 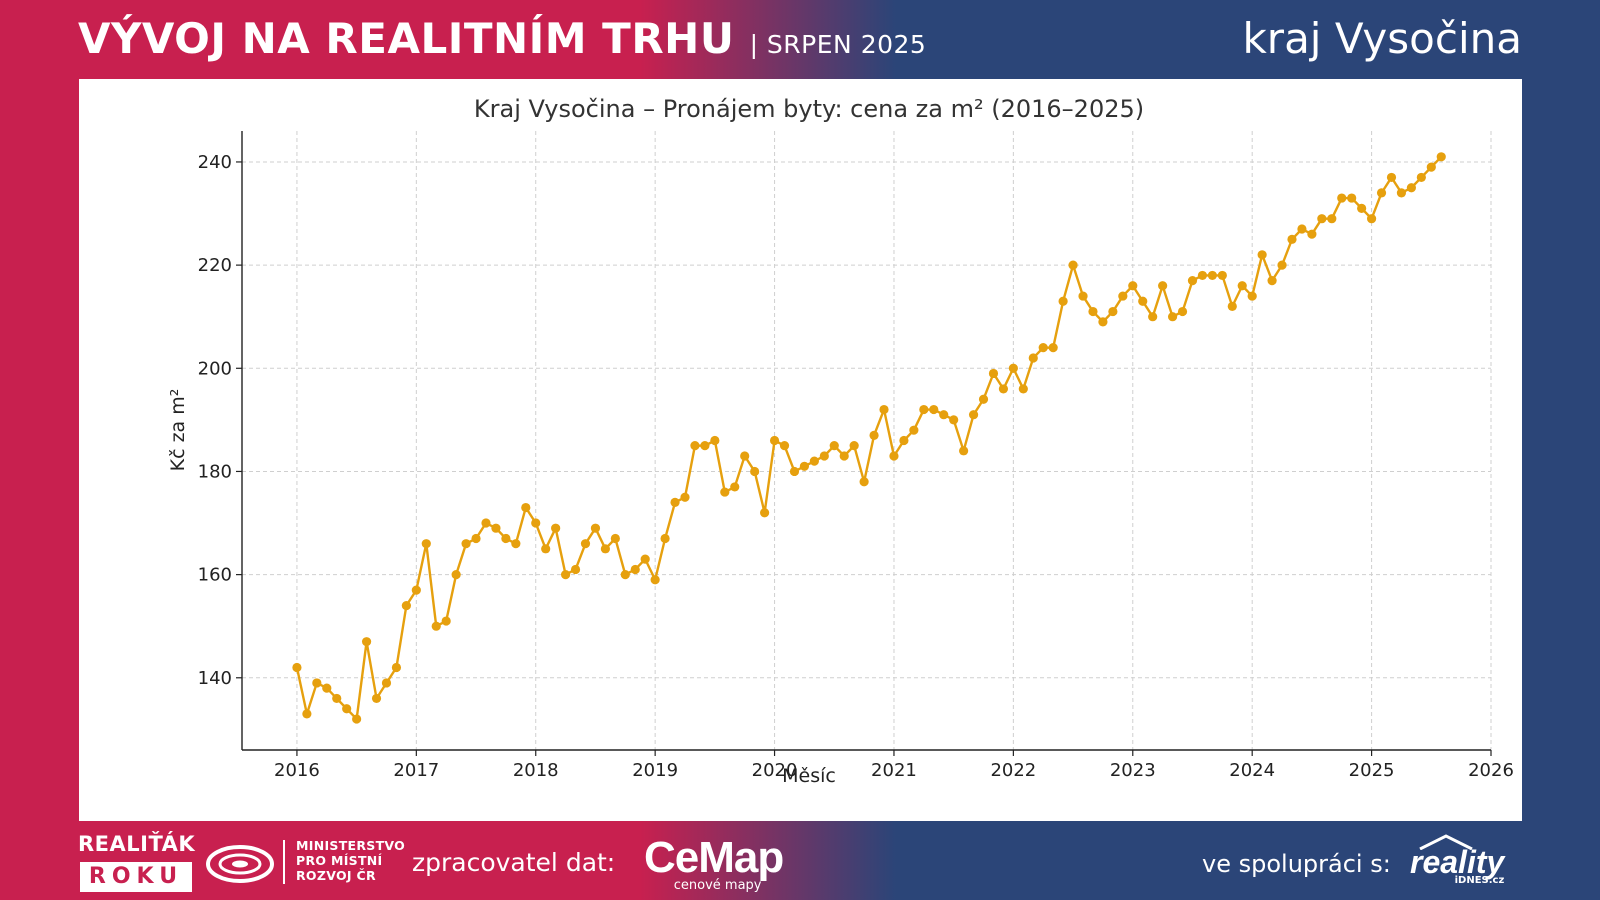 What do you see at coordinates (655, 770) in the screenshot?
I see `x-tick-label: 2019` at bounding box center [655, 770].